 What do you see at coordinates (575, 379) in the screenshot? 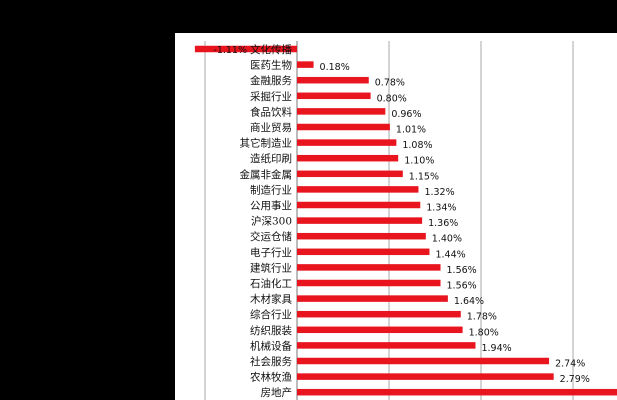
I see `value-label: 2.79%` at bounding box center [575, 379].